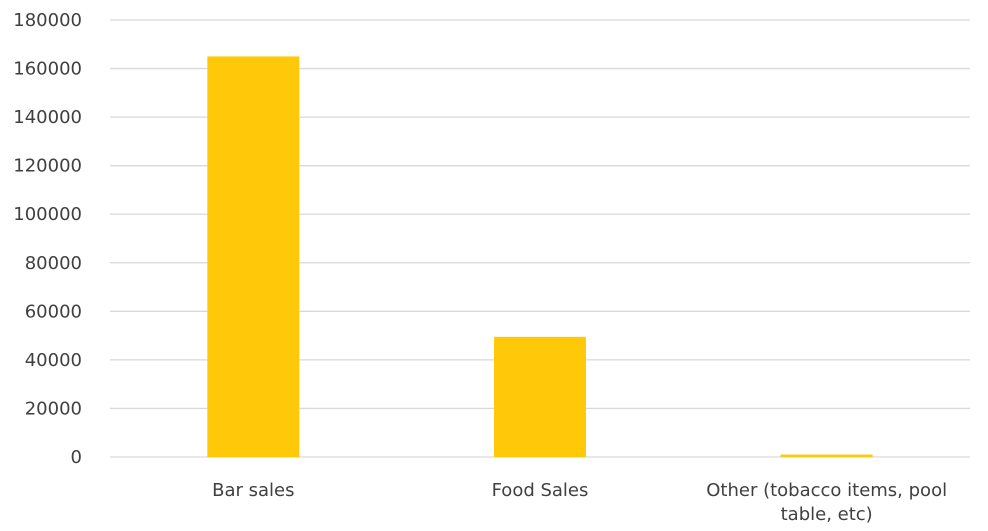 This screenshot has height=531, width=988. I want to click on y-tick-label: 40000, so click(53, 360).